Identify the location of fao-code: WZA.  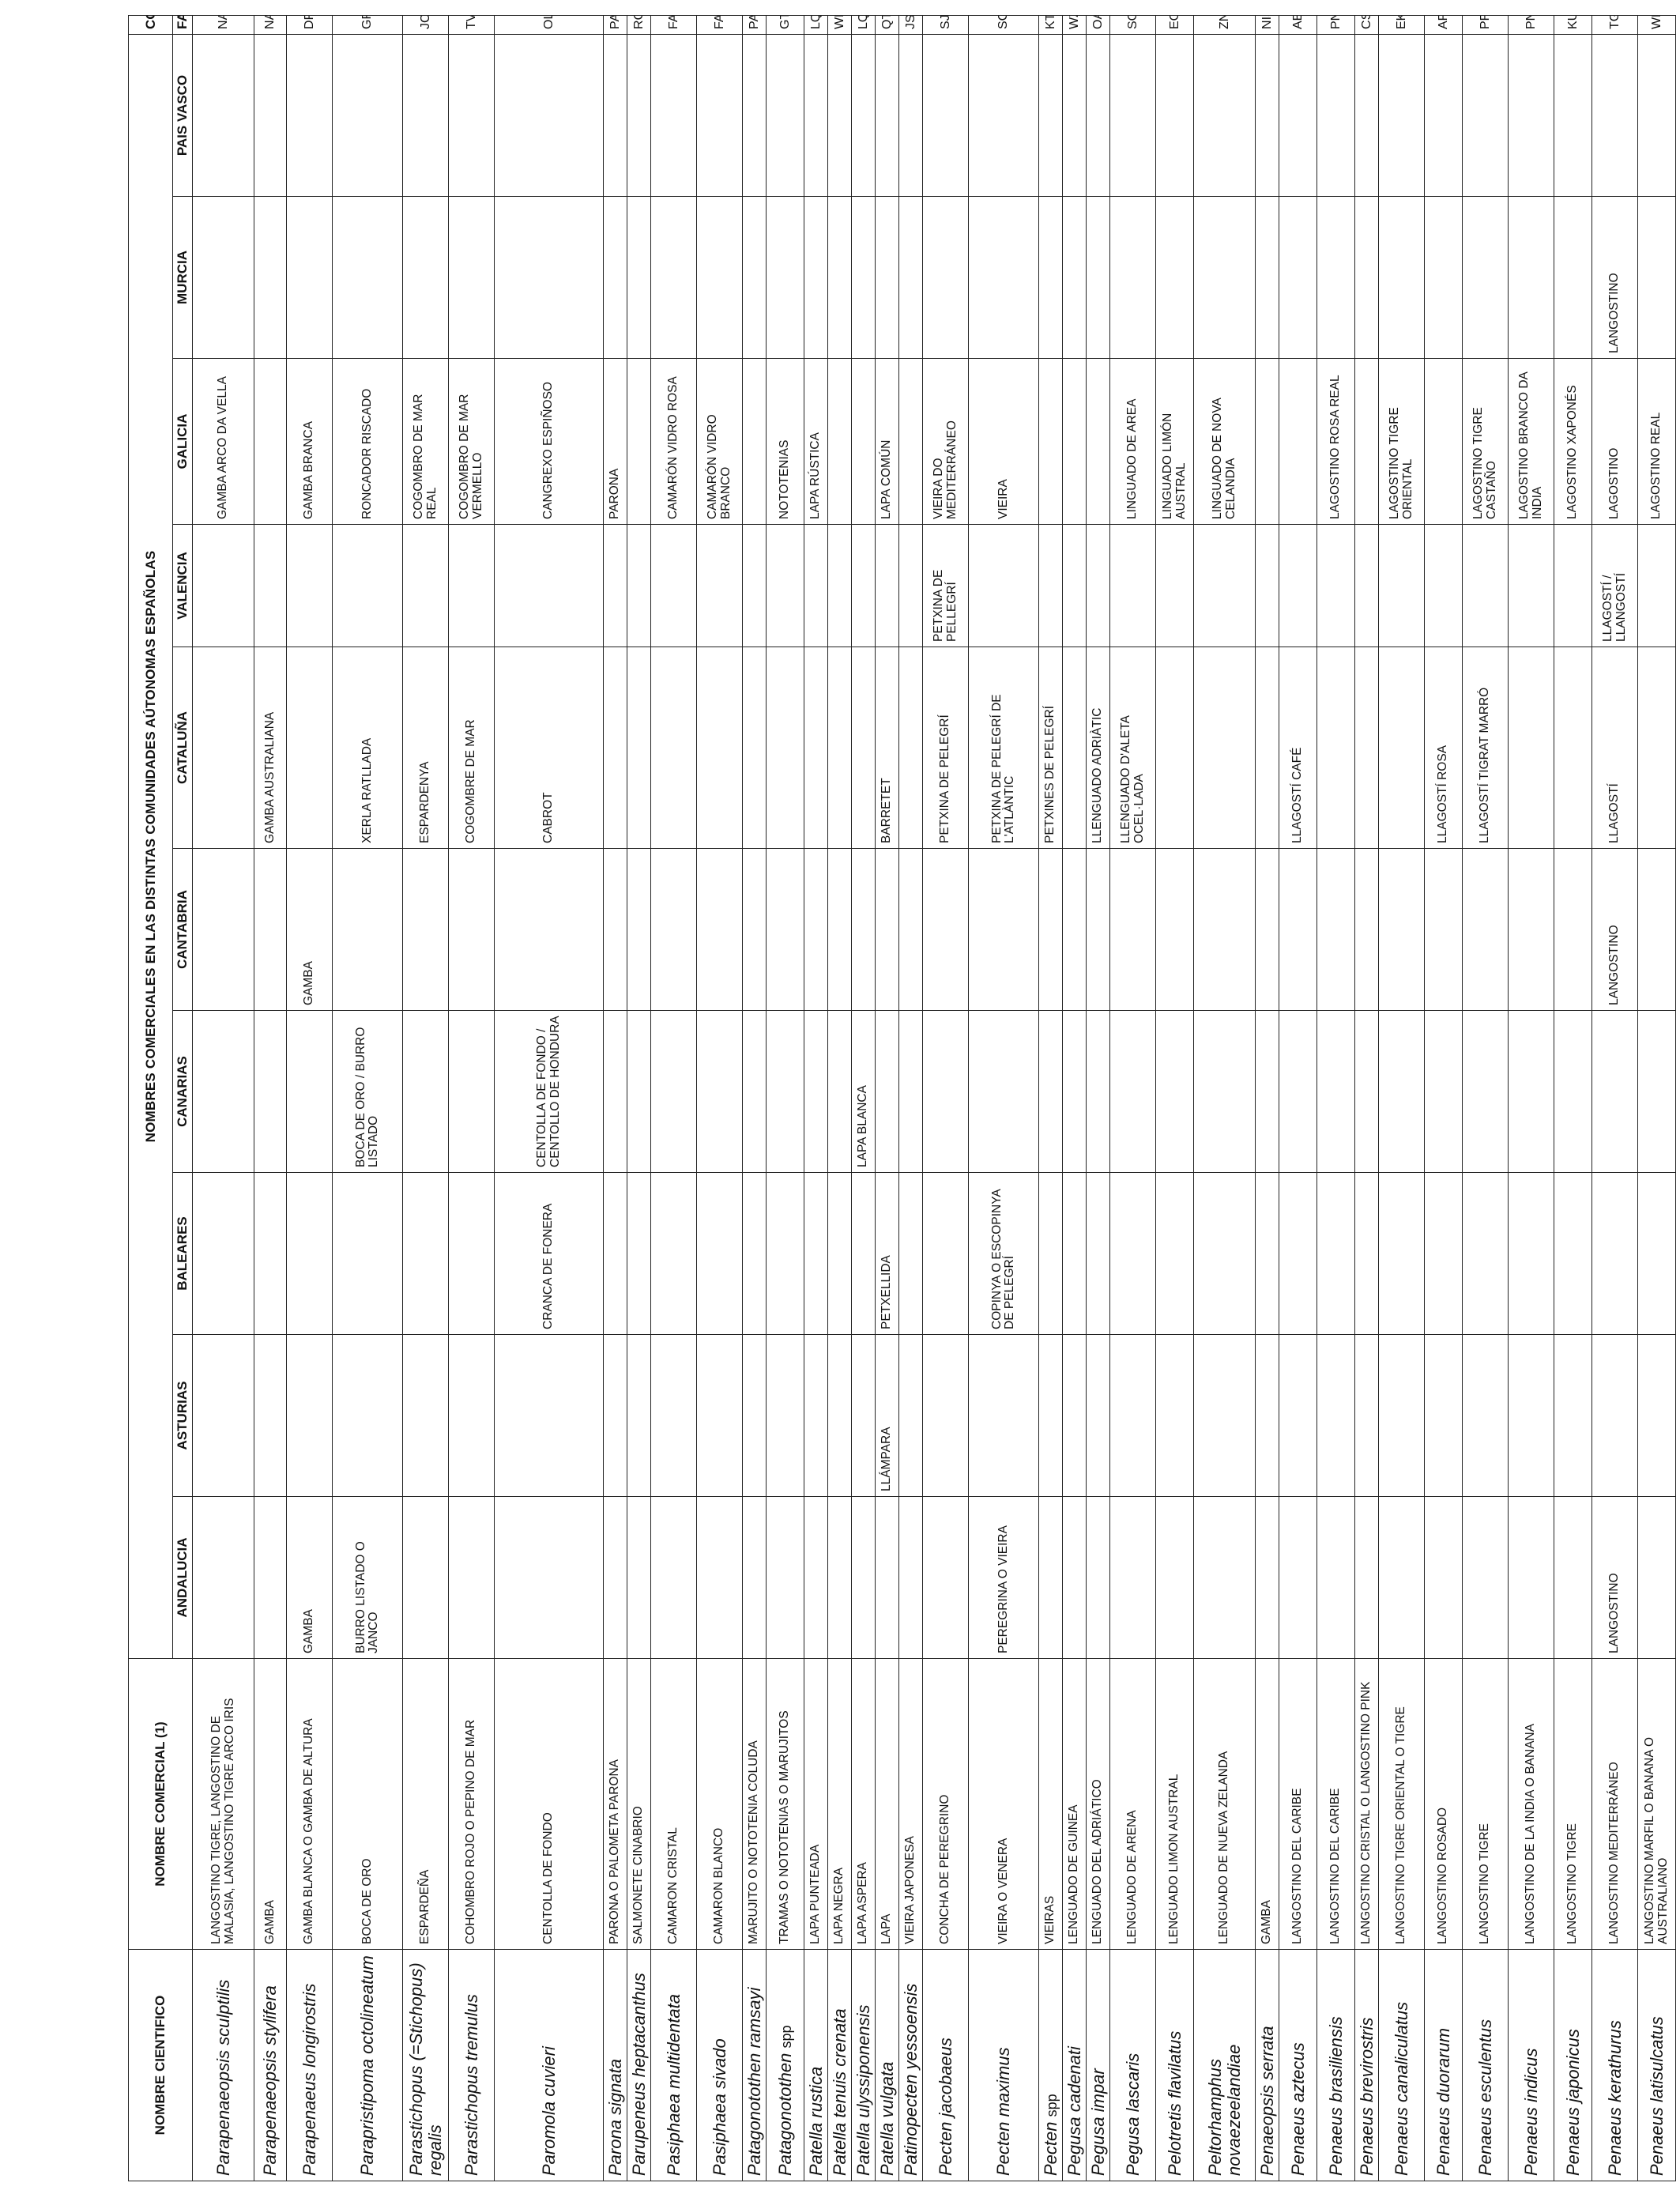
(1074, 25).